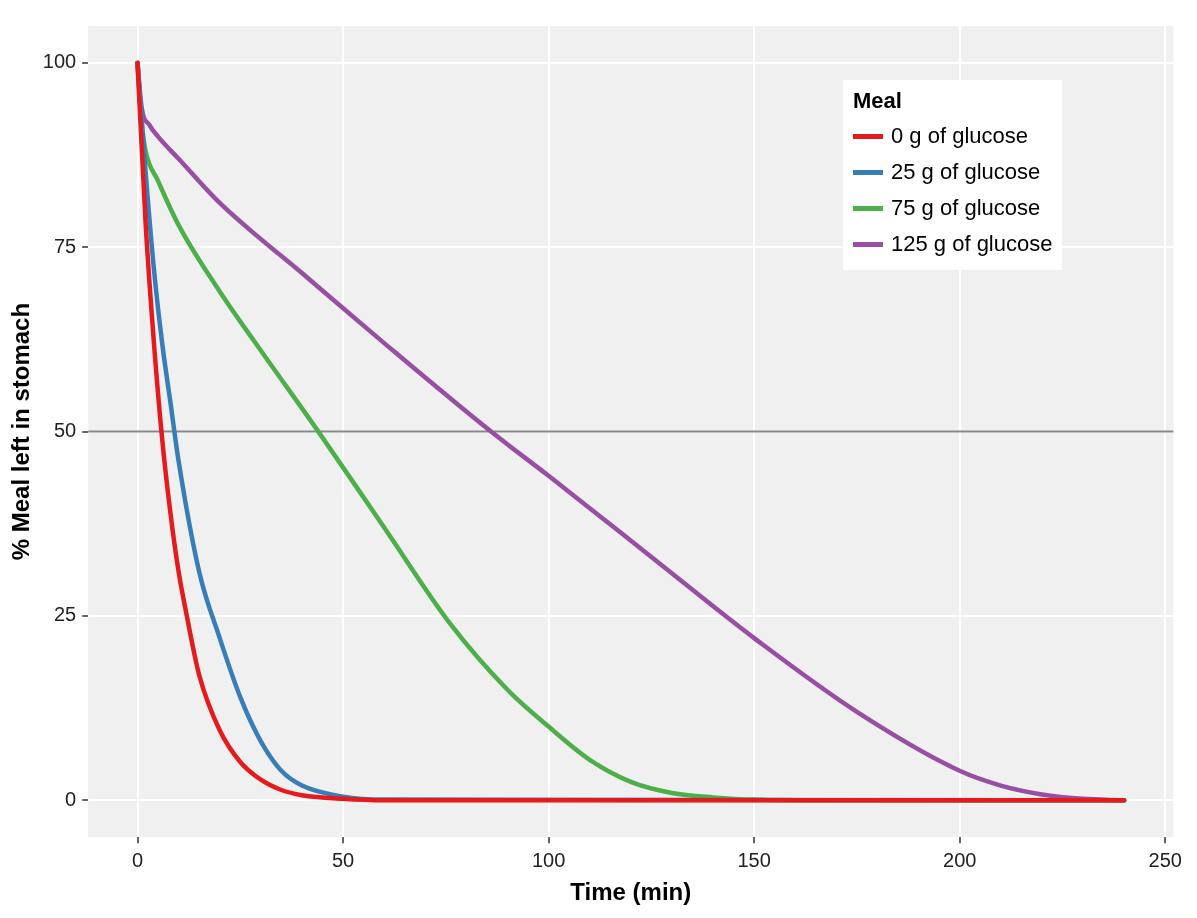 The image size is (1197, 918). Describe the element at coordinates (959, 136) in the screenshot. I see `legend-label: 0 g of glucose` at that location.